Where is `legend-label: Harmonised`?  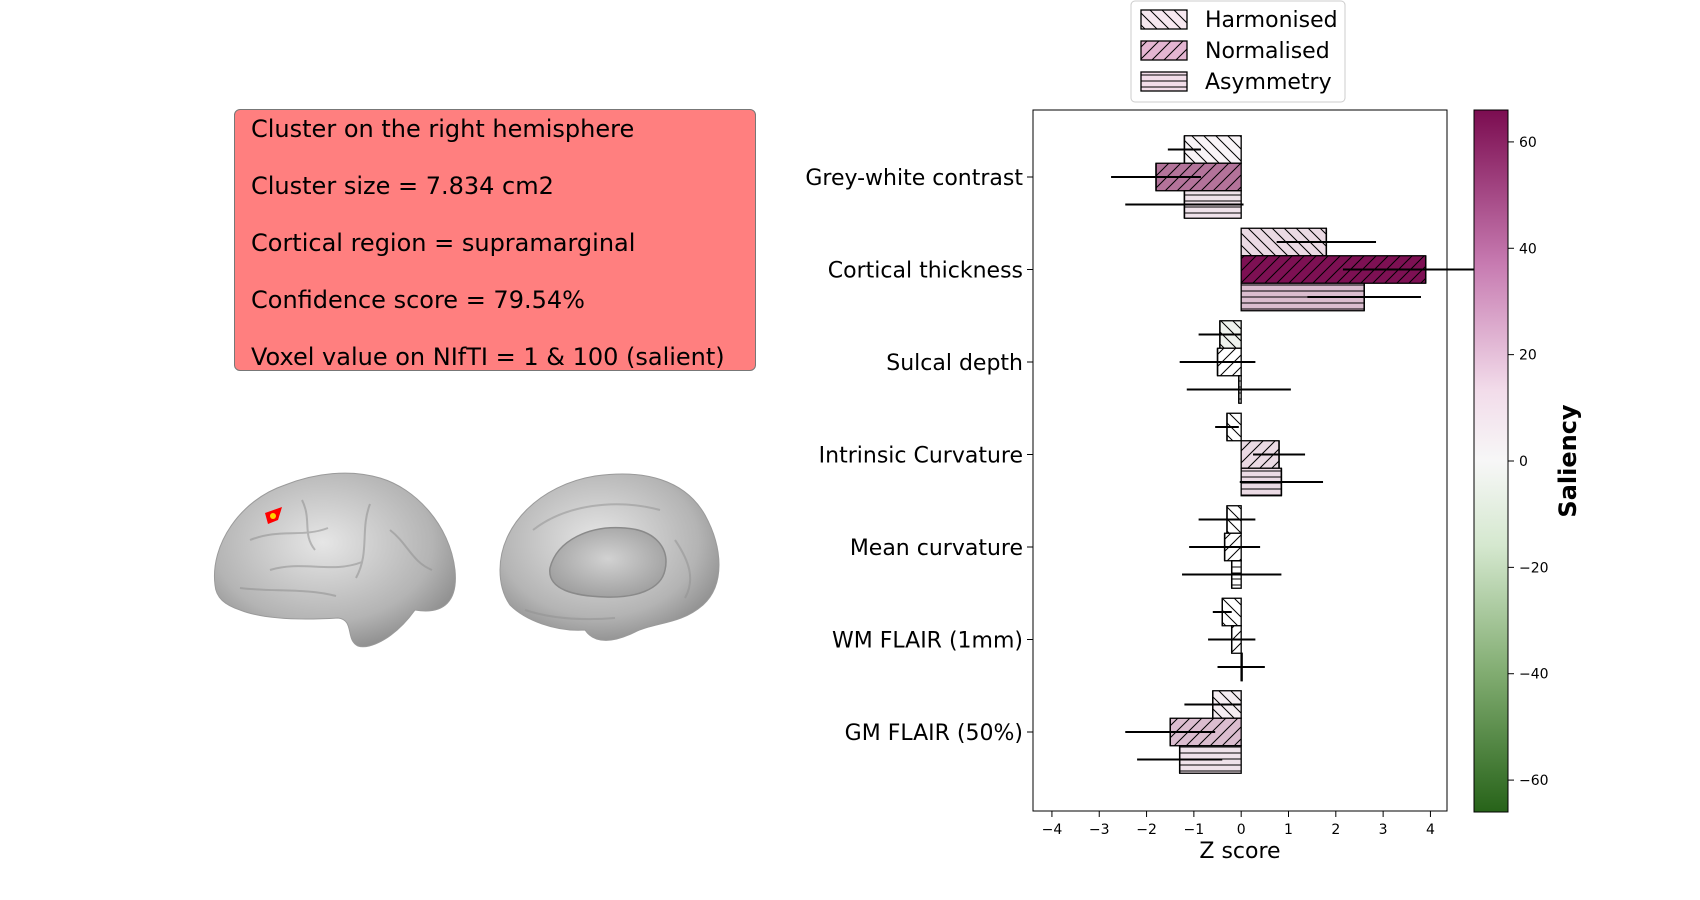 legend-label: Harmonised is located at coordinates (1271, 20).